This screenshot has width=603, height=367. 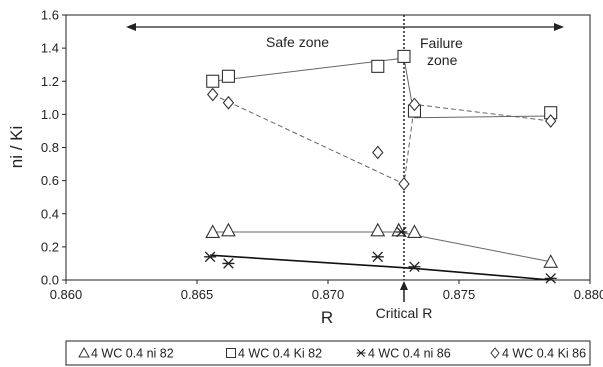 What do you see at coordinates (280, 354) in the screenshot?
I see `legend-label-series-2: 4 WC 0.4 Ki 82` at bounding box center [280, 354].